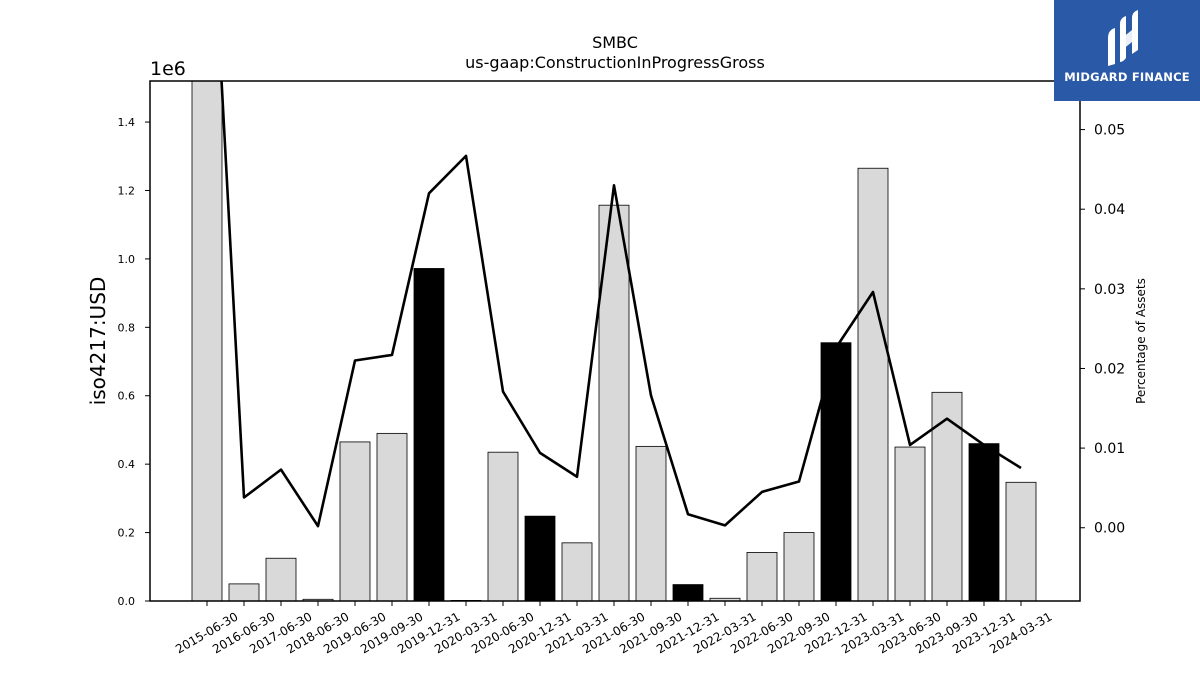  I want to click on y-tick-label: 0.8, so click(127, 327).